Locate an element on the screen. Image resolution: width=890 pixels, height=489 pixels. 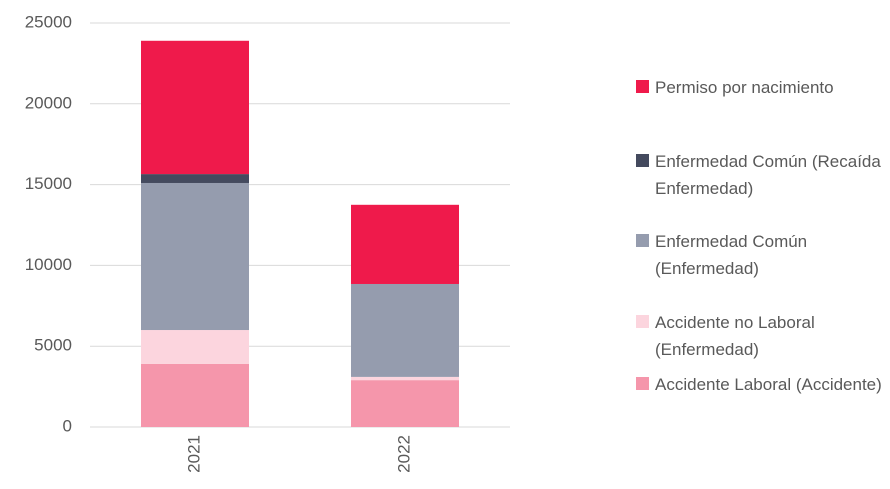
legend-label: Enfermedad Común (Enfermedad) is located at coordinates (731, 255).